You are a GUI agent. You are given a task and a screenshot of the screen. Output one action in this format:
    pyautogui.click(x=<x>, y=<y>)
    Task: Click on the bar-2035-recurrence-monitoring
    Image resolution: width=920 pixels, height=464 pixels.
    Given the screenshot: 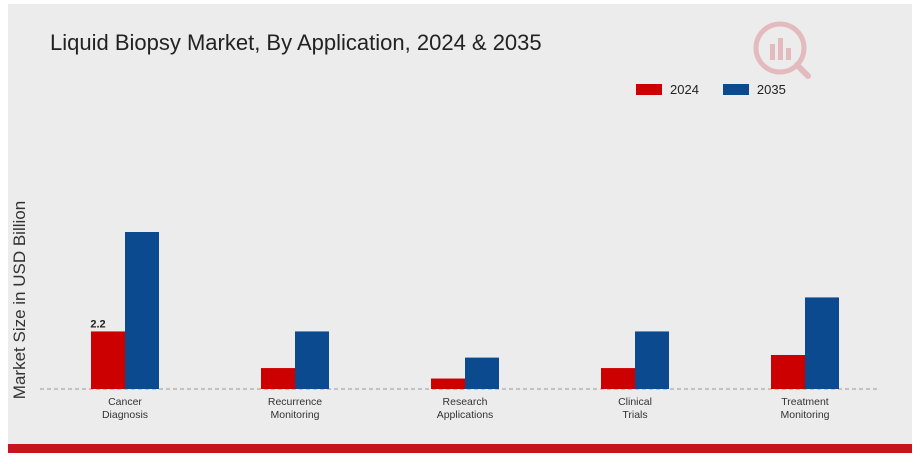 What is the action you would take?
    pyautogui.click(x=312, y=360)
    